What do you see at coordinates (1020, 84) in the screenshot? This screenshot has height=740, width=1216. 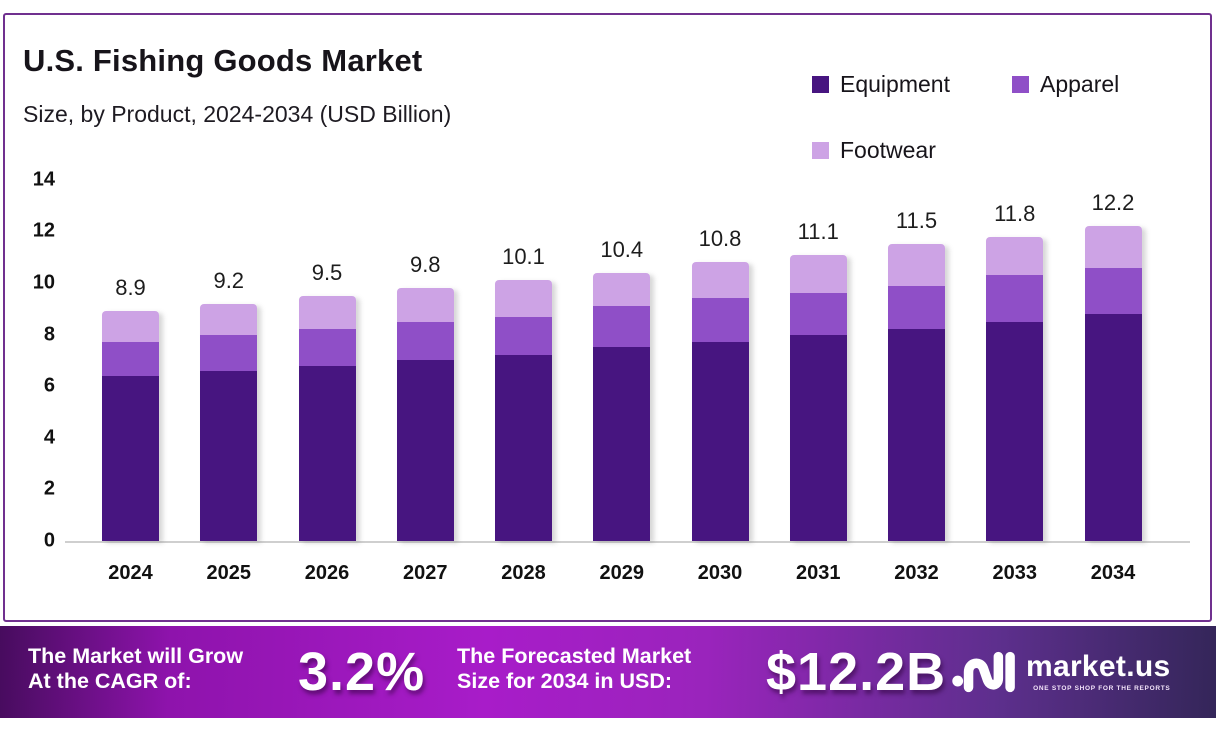 I see `apparel-swatch-icon` at bounding box center [1020, 84].